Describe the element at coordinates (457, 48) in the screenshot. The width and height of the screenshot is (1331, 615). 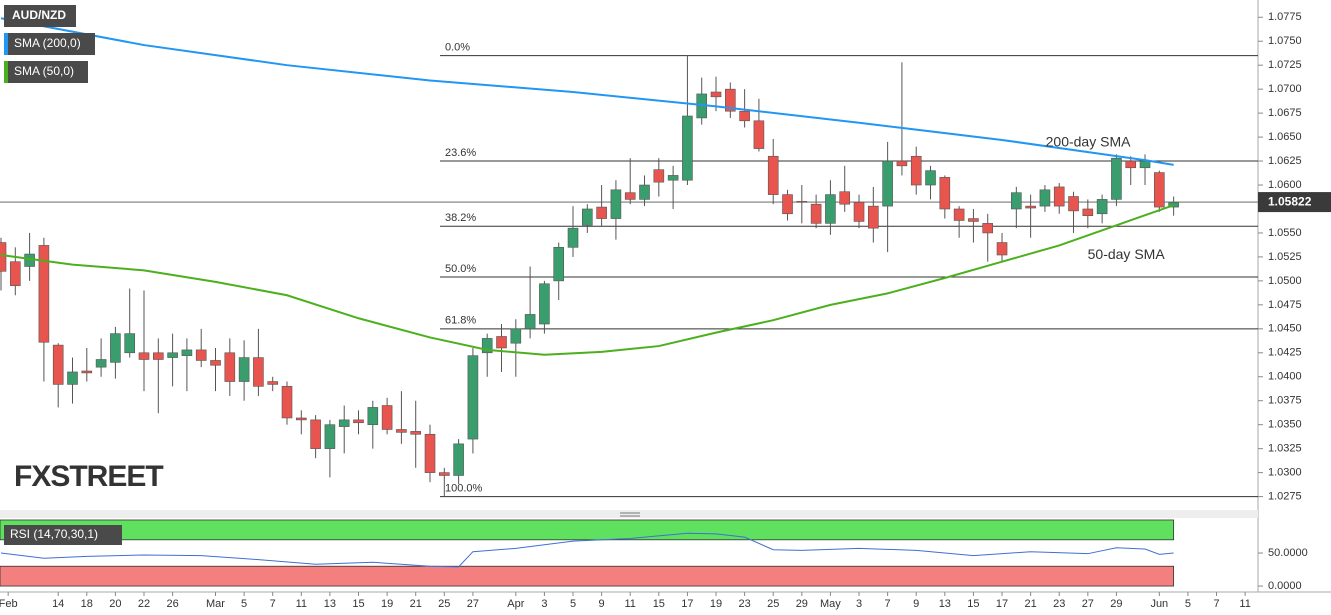
I see `fib-label: 0.0%` at that location.